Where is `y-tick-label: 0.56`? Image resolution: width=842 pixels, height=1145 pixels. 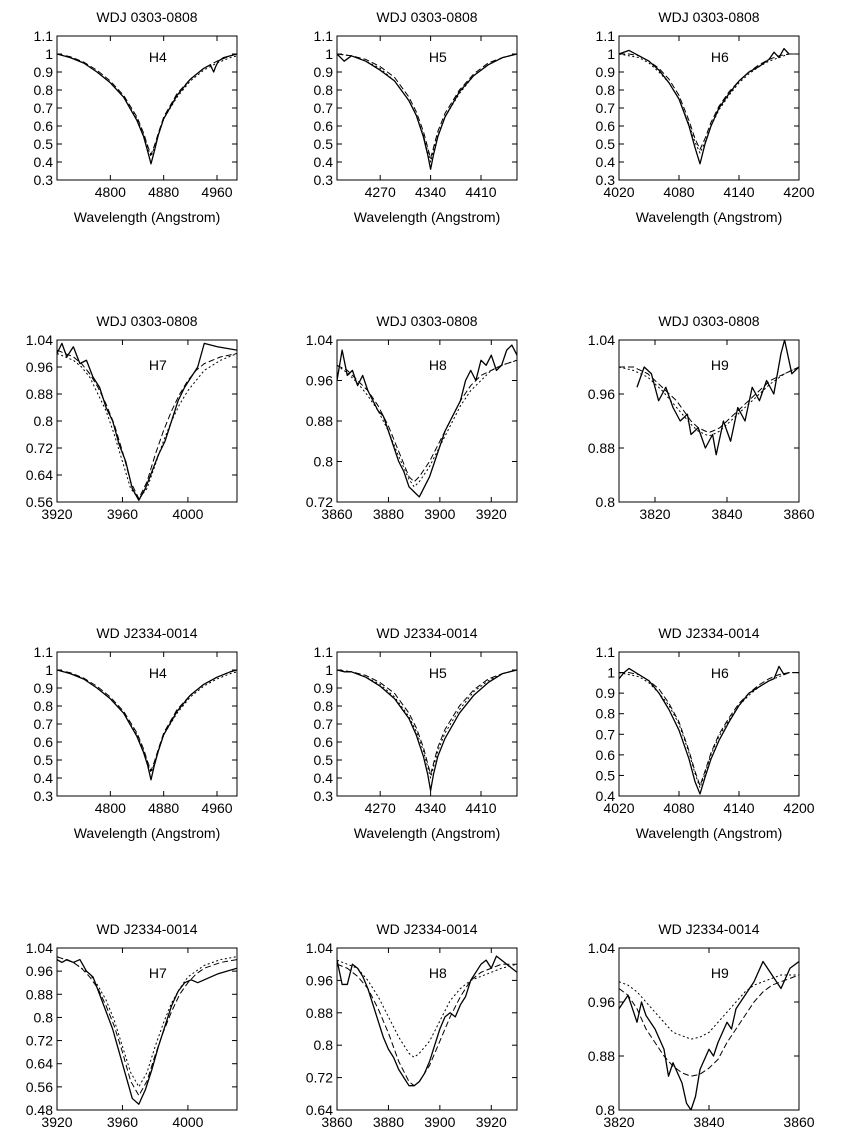
y-tick-label: 0.56 is located at coordinates (39, 502).